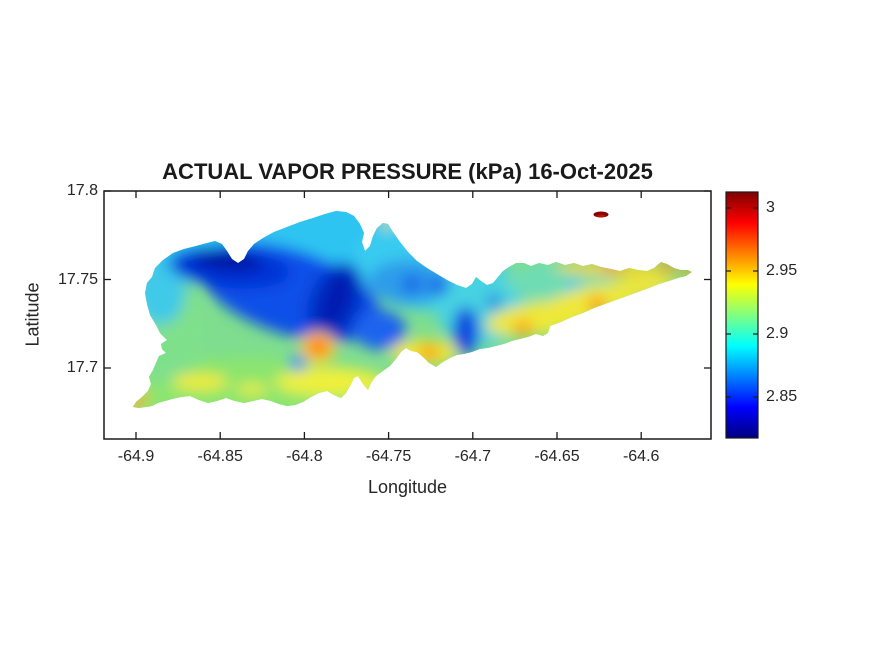 This screenshot has height=656, width=875. What do you see at coordinates (82, 190) in the screenshot?
I see `y-tick-label: 17.8` at bounding box center [82, 190].